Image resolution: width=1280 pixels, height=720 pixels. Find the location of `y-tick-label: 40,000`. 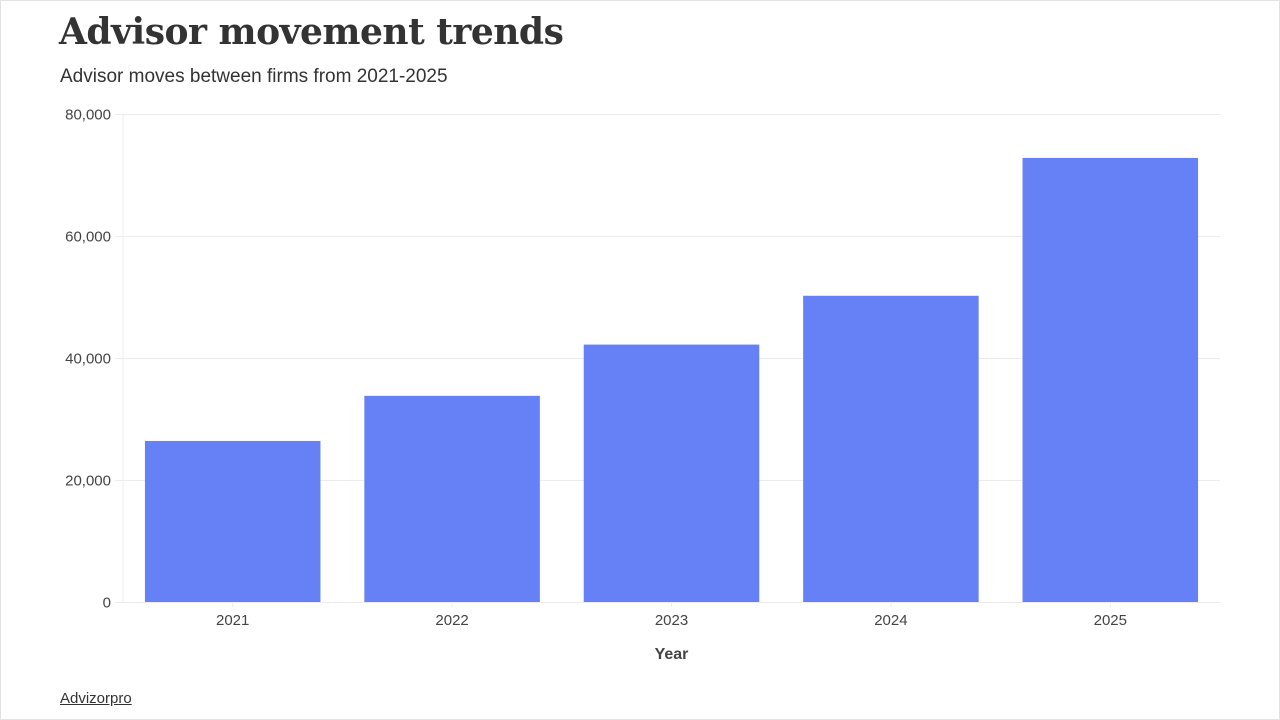

y-tick-label: 40,000 is located at coordinates (88, 359).